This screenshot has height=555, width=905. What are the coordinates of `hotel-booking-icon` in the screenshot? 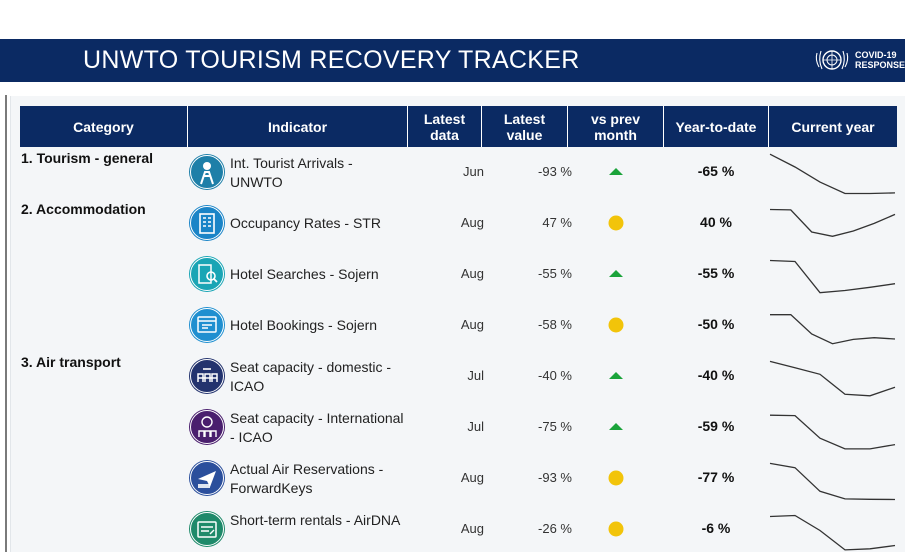 It's located at (207, 325).